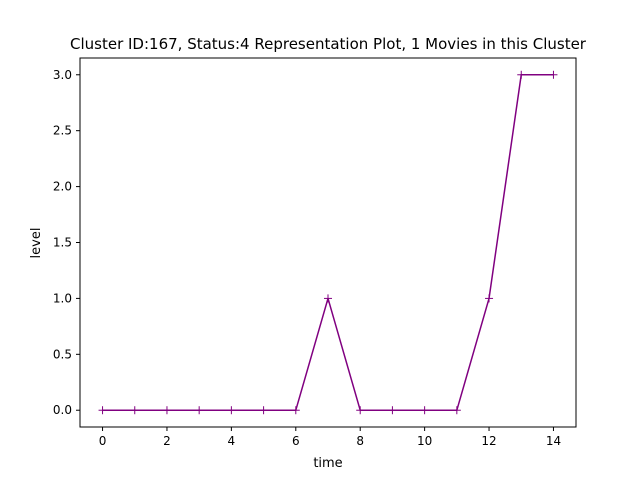  What do you see at coordinates (62, 187) in the screenshot?
I see `y-tick-label: 2.0` at bounding box center [62, 187].